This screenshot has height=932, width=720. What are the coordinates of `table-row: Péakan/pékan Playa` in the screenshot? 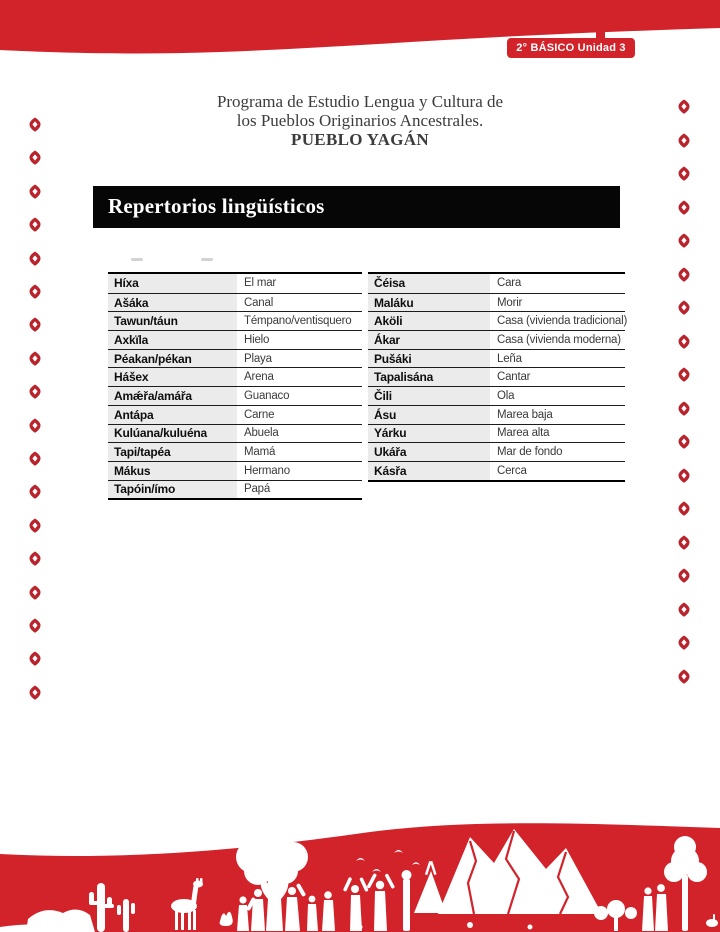 It's located at (235, 358).